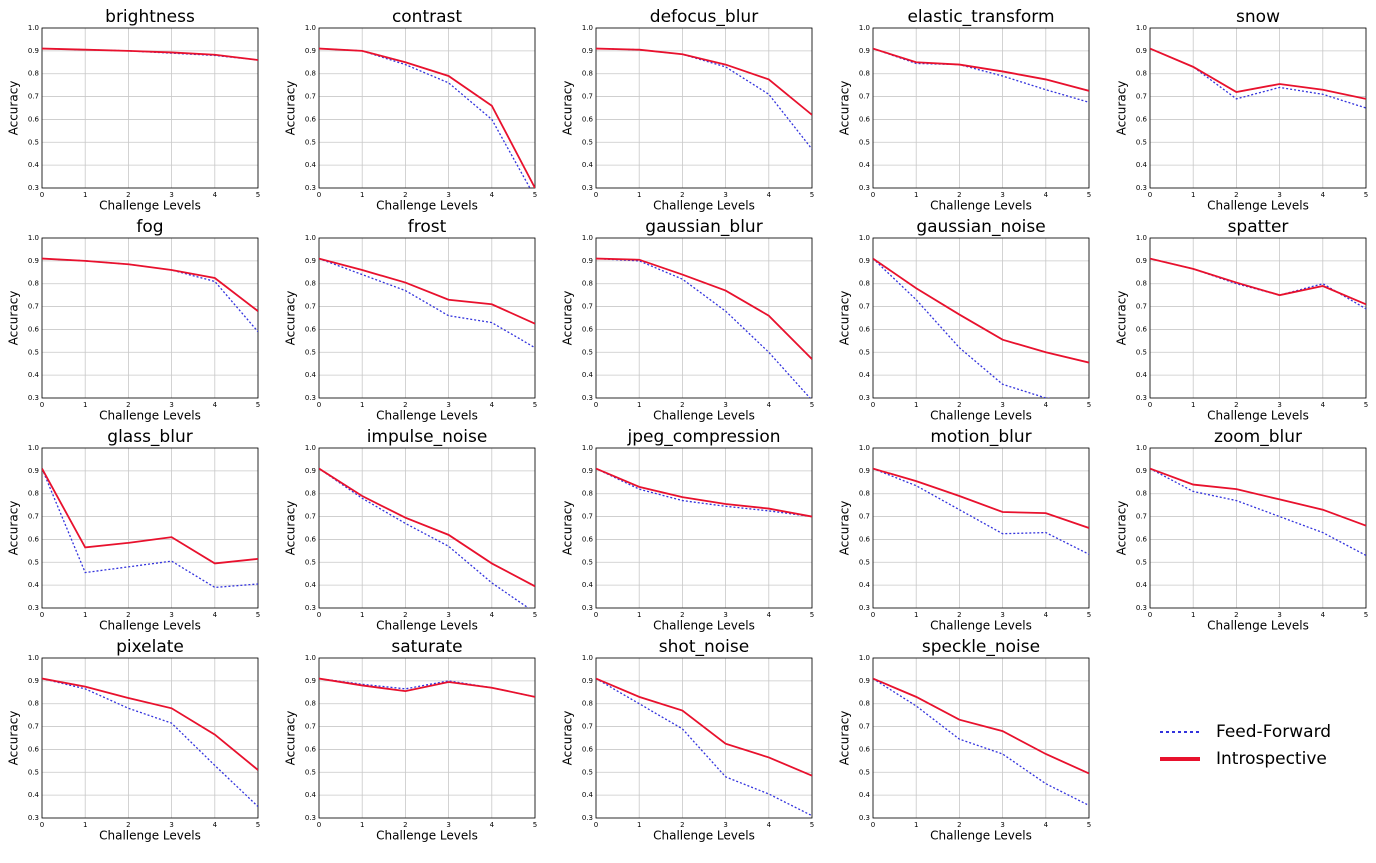  Describe the element at coordinates (427, 437) in the screenshot. I see `subplot-title: impulse_noise` at that location.